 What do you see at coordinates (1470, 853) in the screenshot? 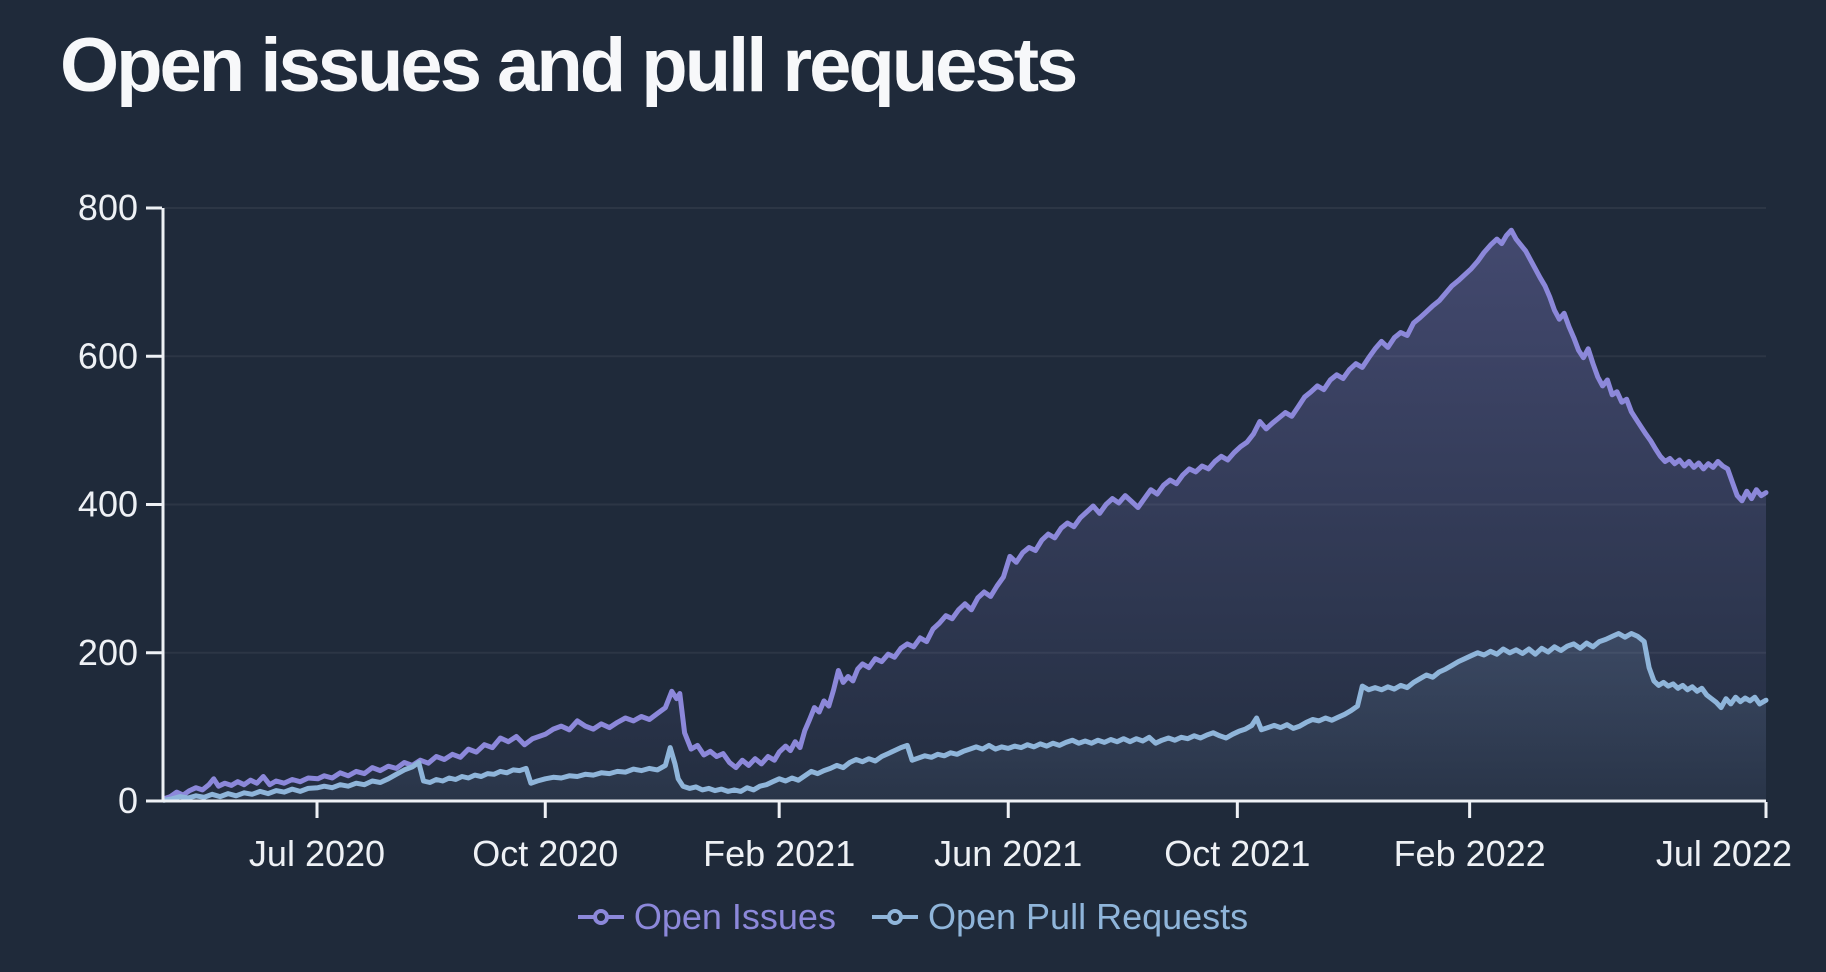
I see `x-tick-label: Feb 2022` at bounding box center [1470, 853].